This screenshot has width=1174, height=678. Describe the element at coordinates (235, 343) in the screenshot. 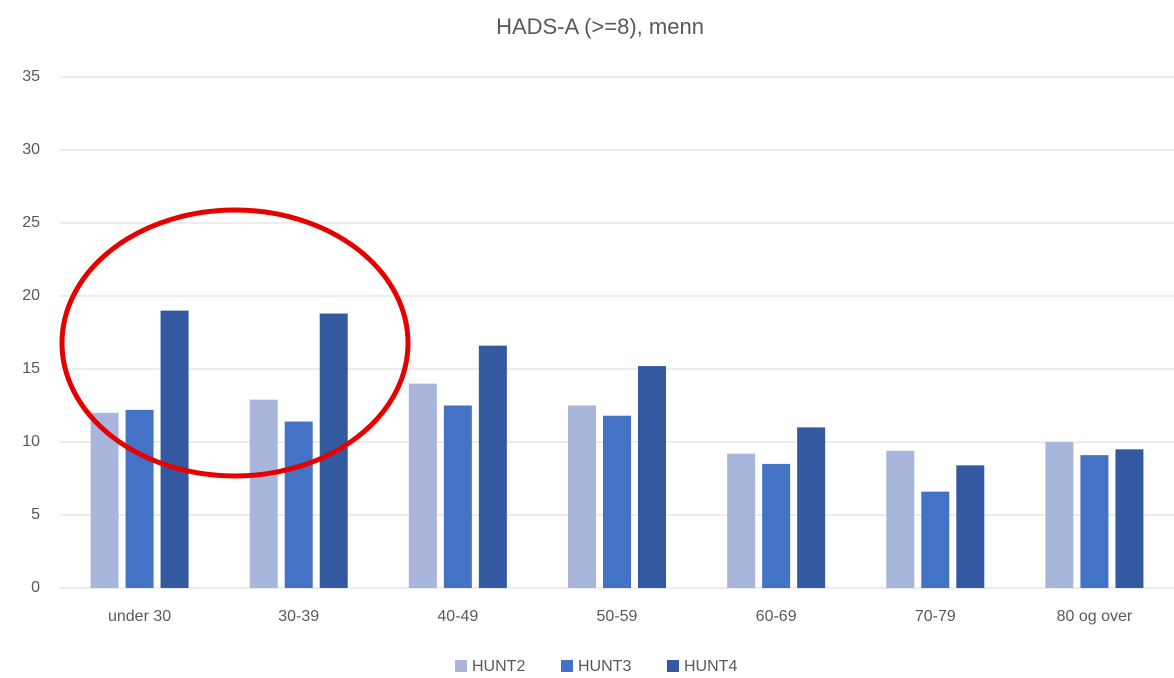

I see `highlight-ellipse` at that location.